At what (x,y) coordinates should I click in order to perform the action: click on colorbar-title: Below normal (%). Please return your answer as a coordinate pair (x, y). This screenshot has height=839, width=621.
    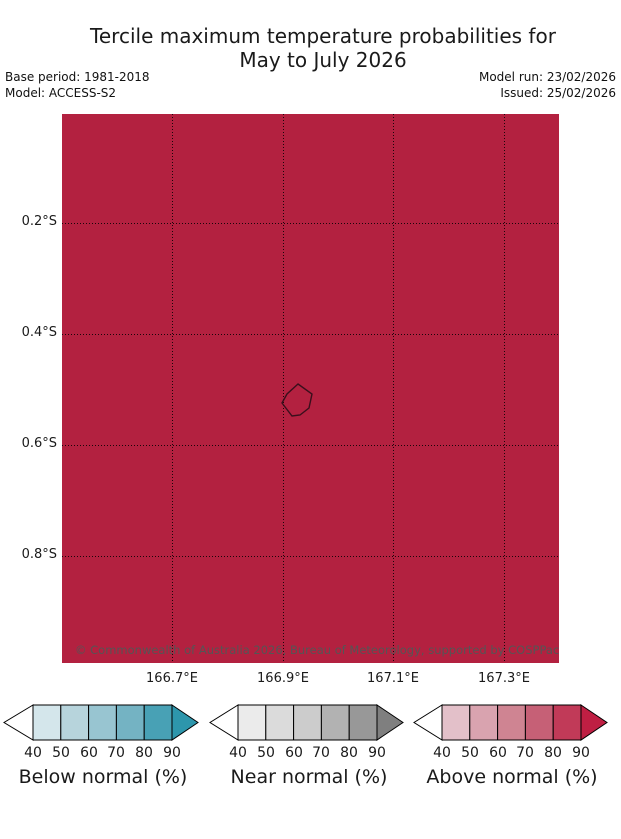
    Looking at the image, I should click on (103, 777).